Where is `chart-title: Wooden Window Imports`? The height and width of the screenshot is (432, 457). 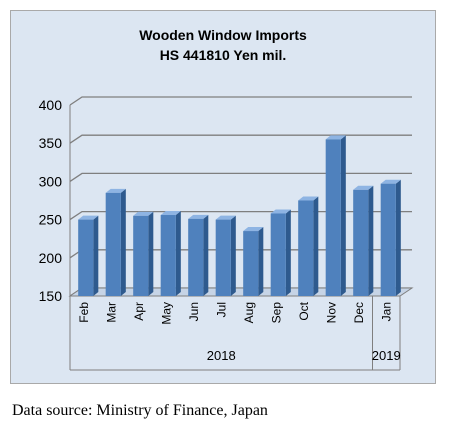
chart-title: Wooden Window Imports is located at coordinates (223, 35).